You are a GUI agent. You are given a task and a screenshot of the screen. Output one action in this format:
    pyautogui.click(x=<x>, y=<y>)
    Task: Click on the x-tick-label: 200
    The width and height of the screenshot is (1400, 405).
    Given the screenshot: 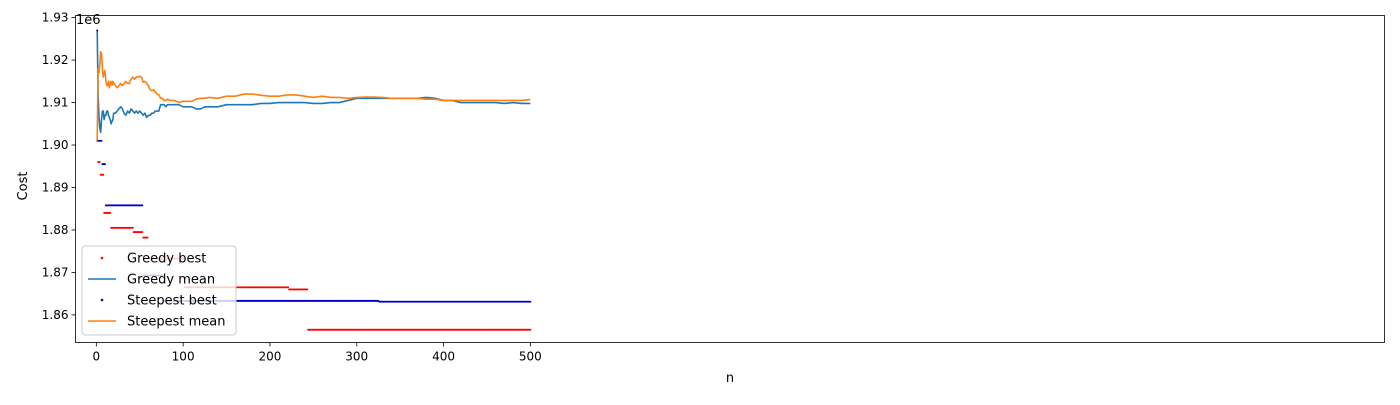 What is the action you would take?
    pyautogui.click(x=269, y=357)
    